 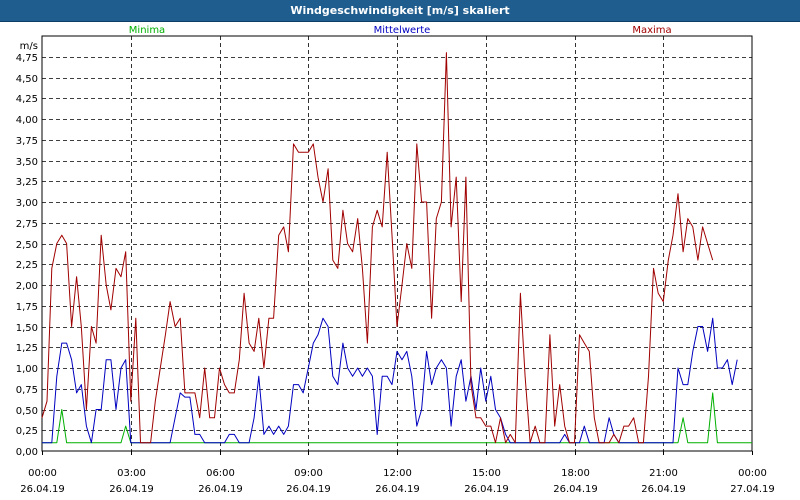 I want to click on x-tick-time-label: 12:00, so click(x=397, y=473).